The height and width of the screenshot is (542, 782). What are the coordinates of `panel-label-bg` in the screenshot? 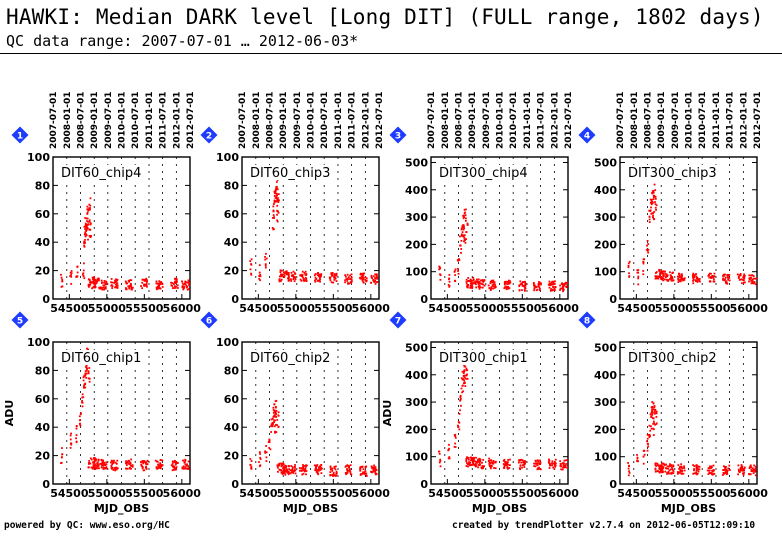 It's located at (673, 172).